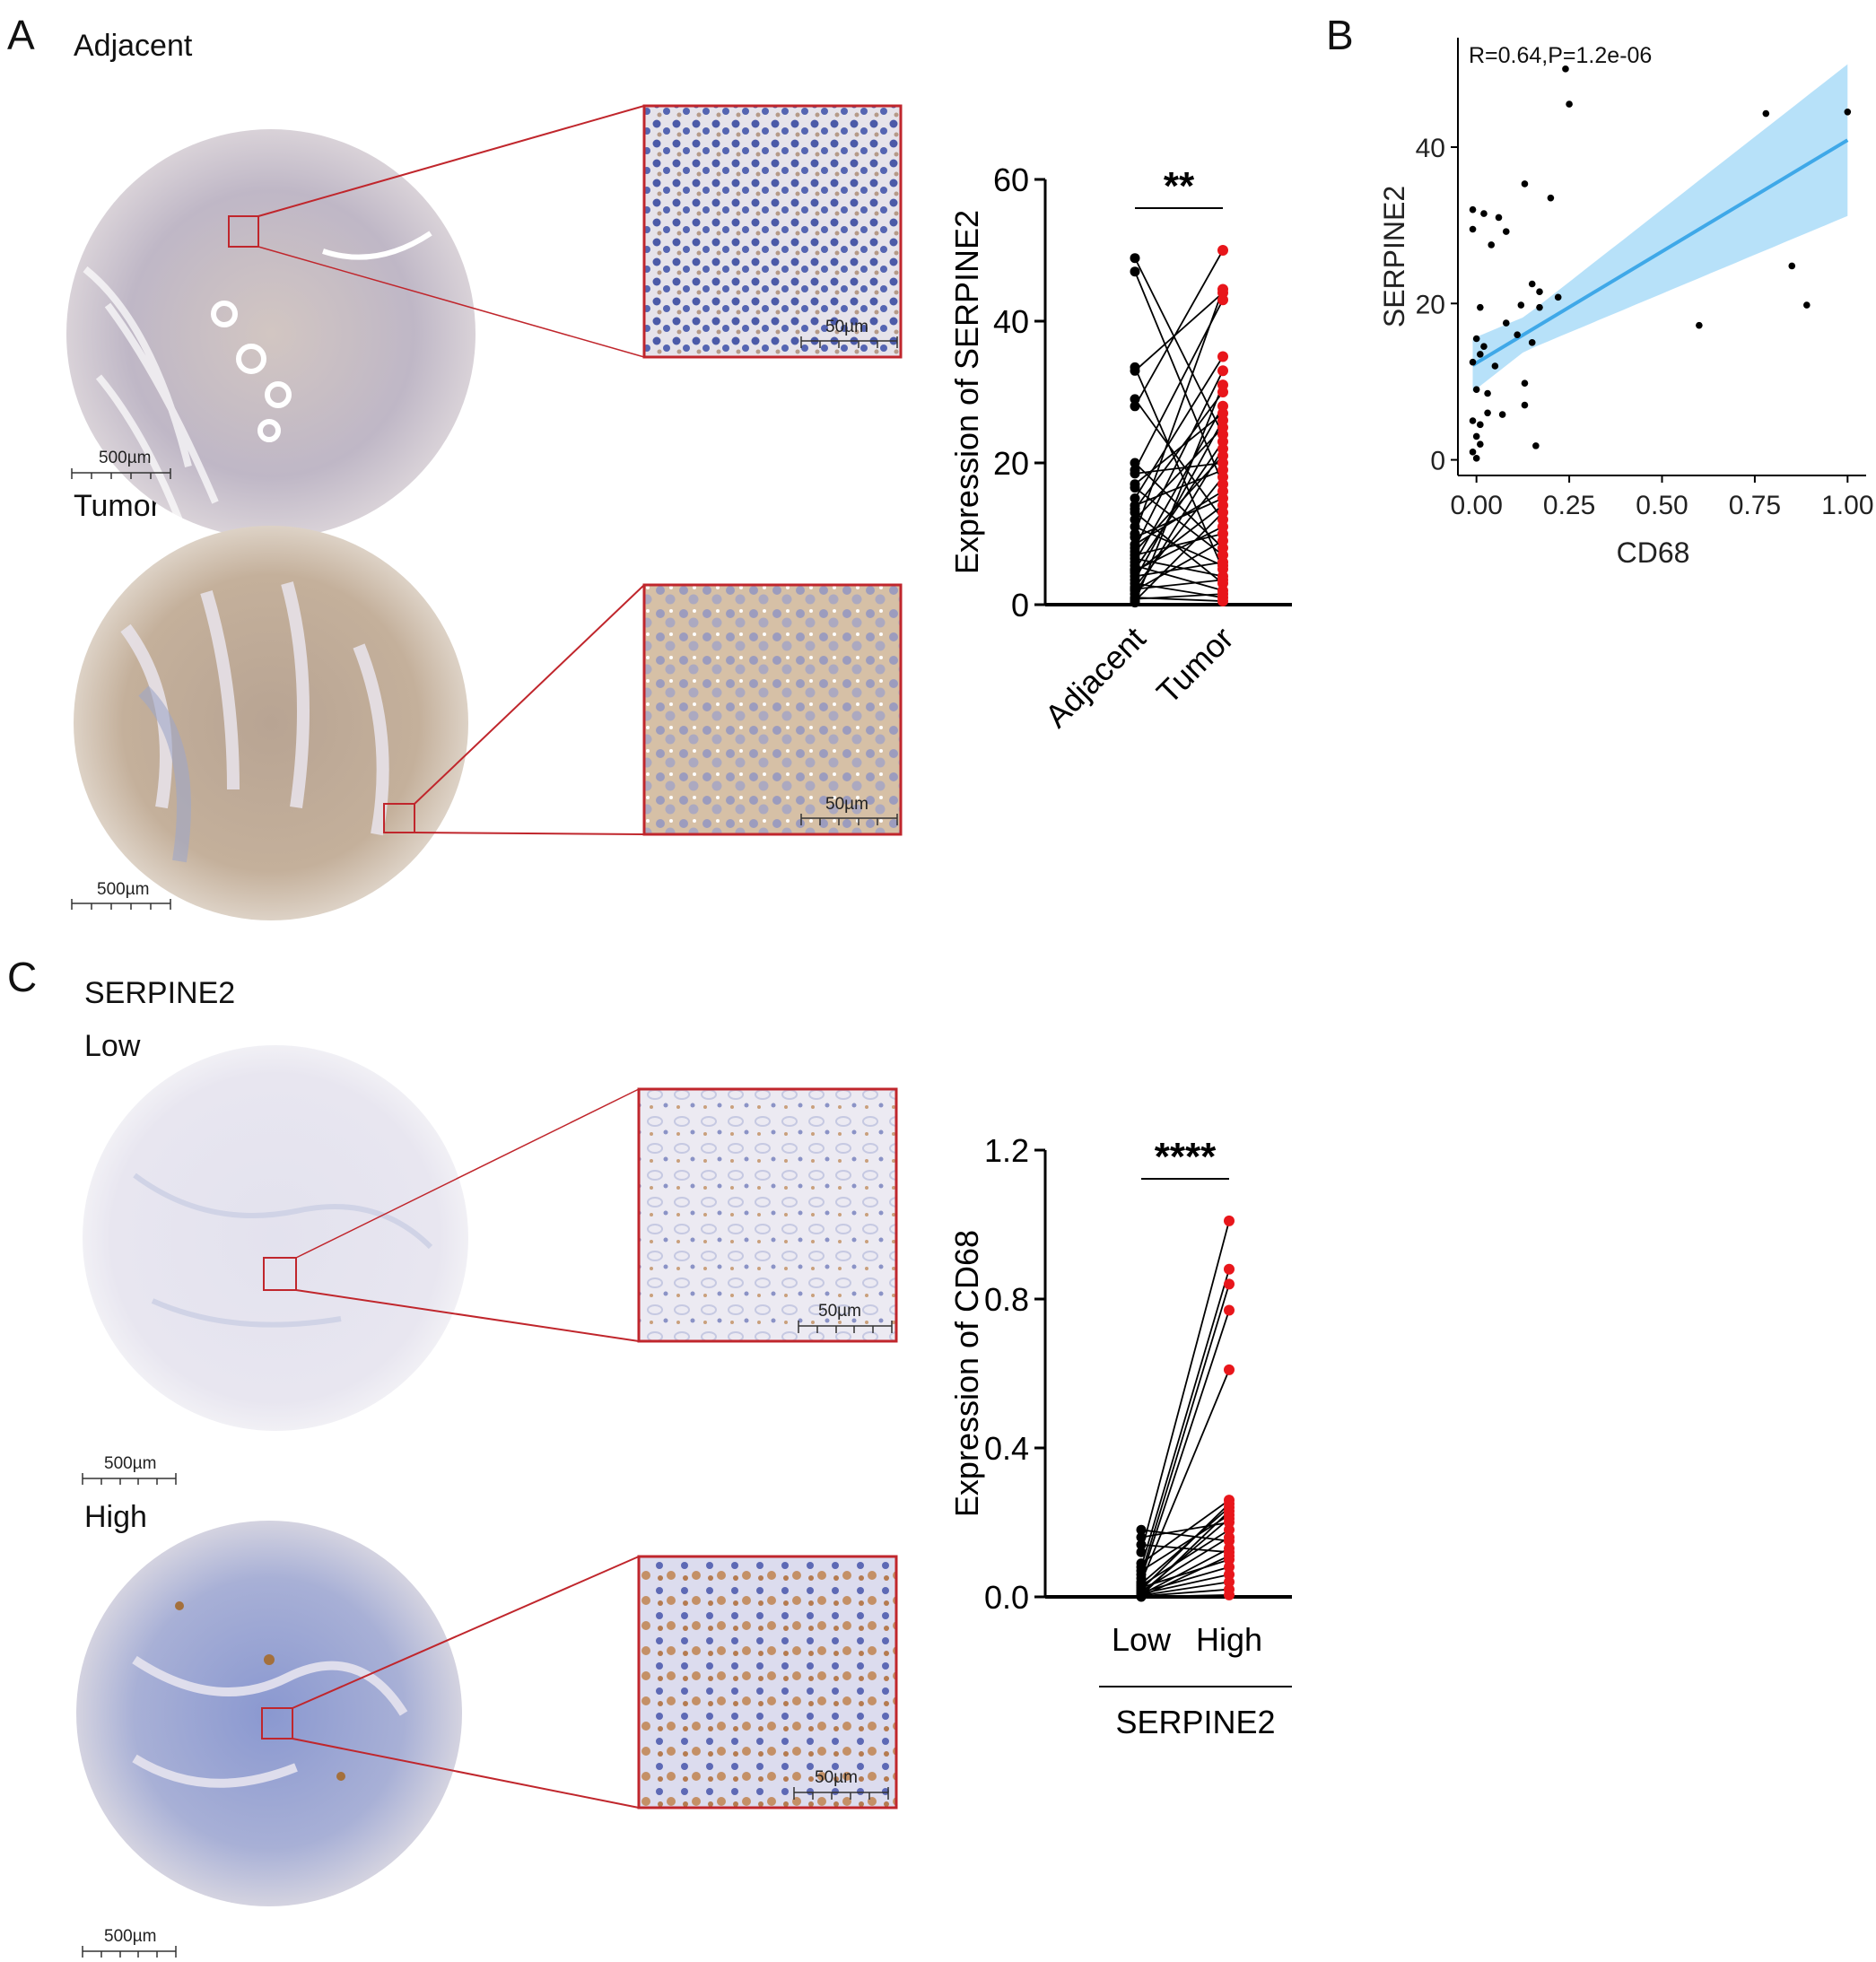  I want to click on y-tick-label: 1.2, so click(1006, 1150).